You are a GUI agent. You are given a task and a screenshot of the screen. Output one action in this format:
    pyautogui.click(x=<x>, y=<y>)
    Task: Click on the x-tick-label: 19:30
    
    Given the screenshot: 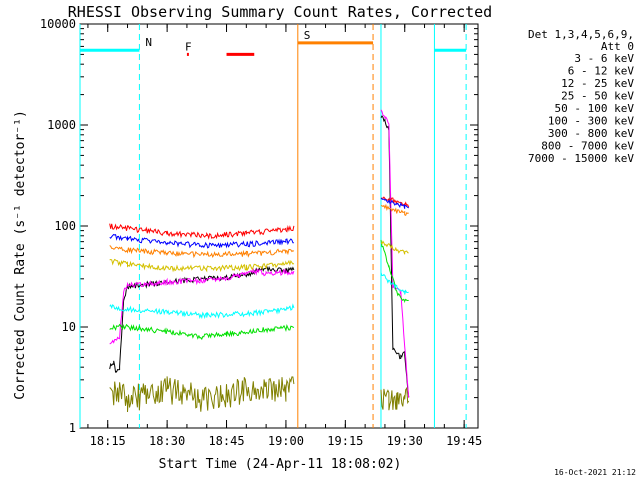 What is the action you would take?
    pyautogui.click(x=405, y=441)
    